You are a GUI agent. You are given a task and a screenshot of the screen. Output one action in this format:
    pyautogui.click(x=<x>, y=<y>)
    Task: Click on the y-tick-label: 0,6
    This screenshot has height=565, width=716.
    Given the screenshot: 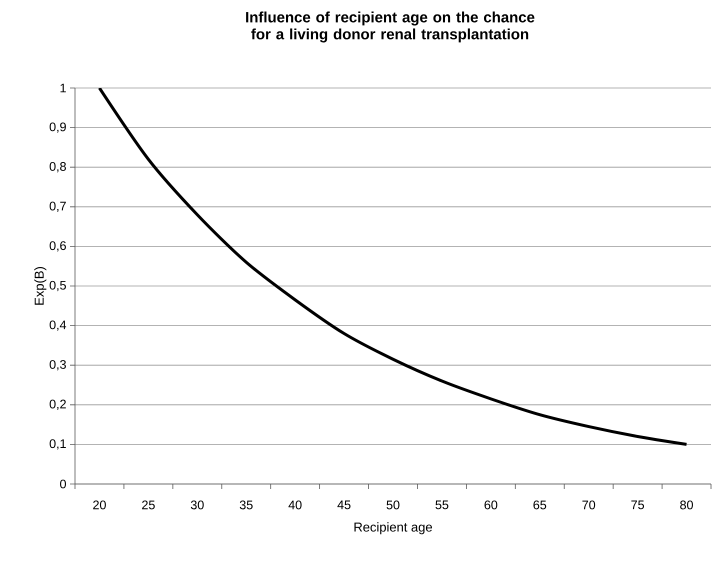 What is the action you would take?
    pyautogui.click(x=58, y=246)
    